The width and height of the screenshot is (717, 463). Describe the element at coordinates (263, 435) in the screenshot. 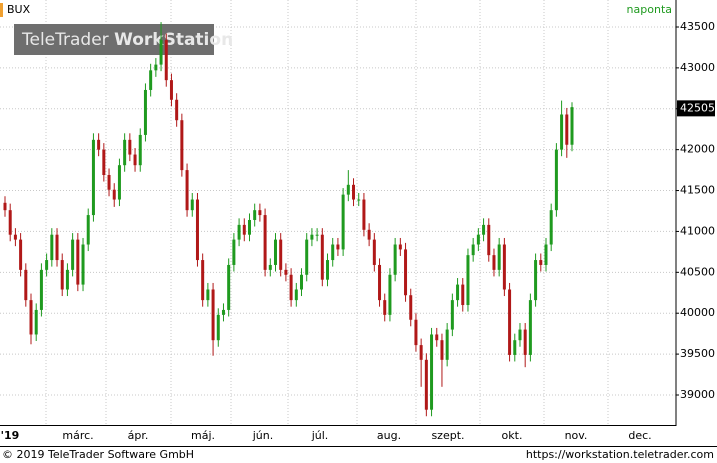

I see `x-tick-label: jún.` at that location.